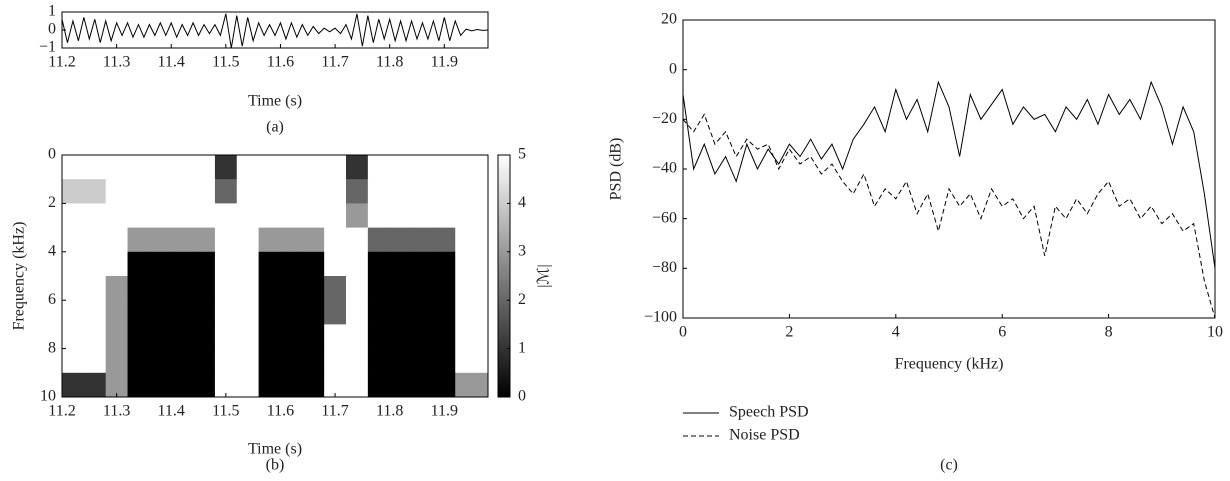 Image resolution: width=1230 pixels, height=481 pixels. Describe the element at coordinates (544, 276) in the screenshot. I see `colorbar-label: |ℳ|` at that location.